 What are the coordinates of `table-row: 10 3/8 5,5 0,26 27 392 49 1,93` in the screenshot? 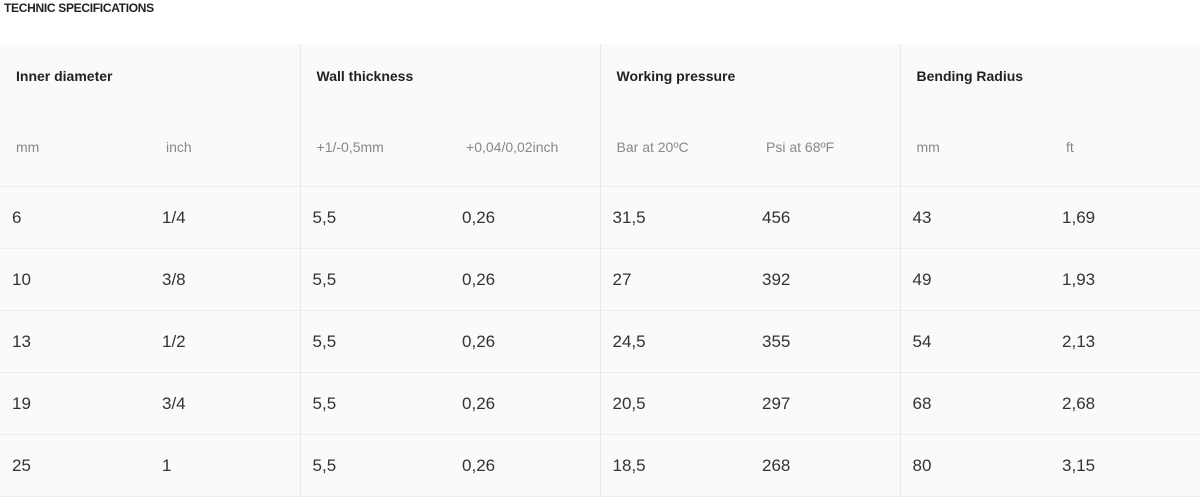 It's located at (600, 279).